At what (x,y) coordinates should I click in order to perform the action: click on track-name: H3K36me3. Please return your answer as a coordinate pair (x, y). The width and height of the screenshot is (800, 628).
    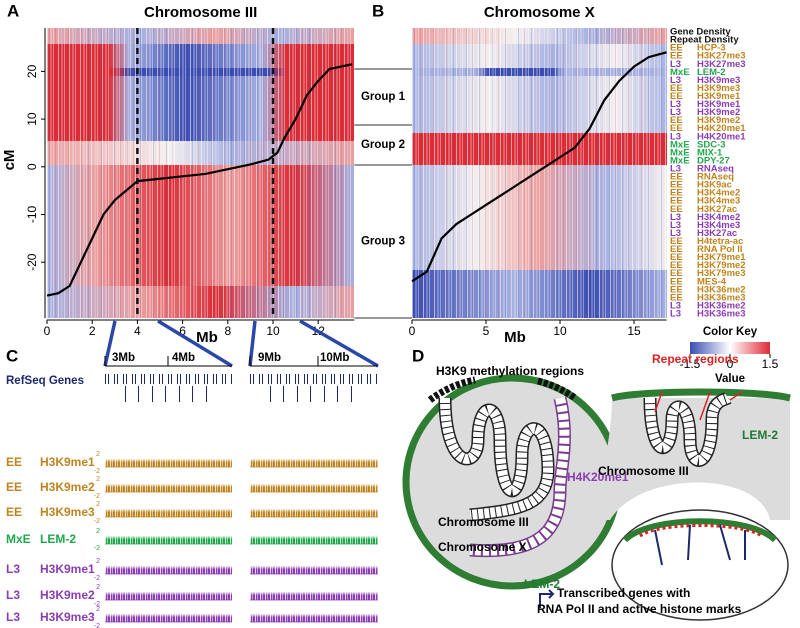
    Looking at the image, I should click on (721, 313).